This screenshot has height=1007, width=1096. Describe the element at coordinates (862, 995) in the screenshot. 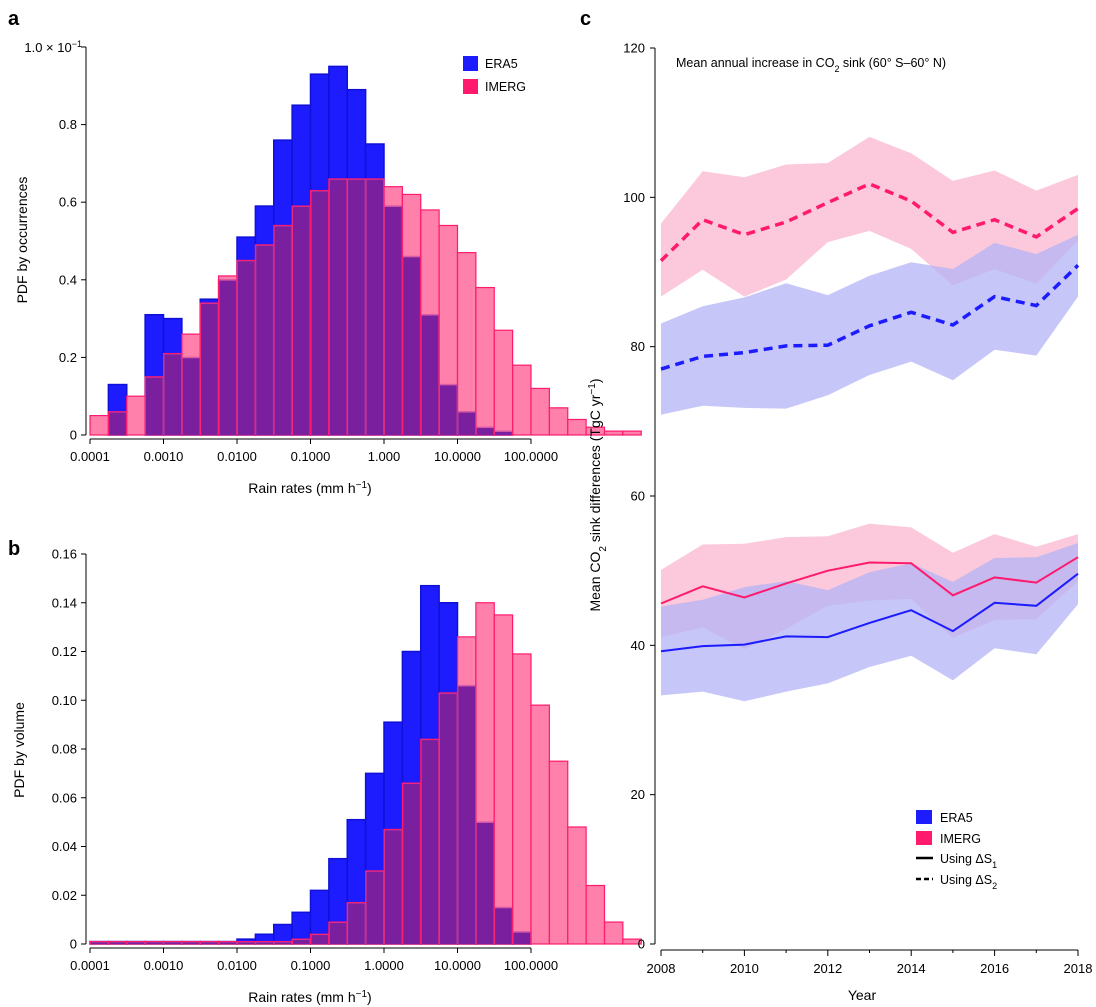

I see `panel-c-xlabel: Year` at that location.